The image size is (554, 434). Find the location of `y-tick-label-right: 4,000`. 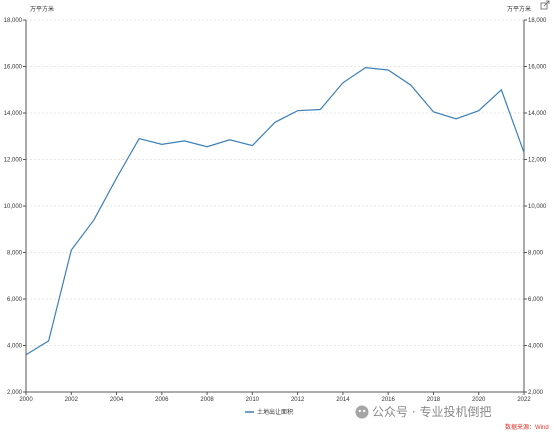

y-tick-label-right: 4,000 is located at coordinates (536, 347).